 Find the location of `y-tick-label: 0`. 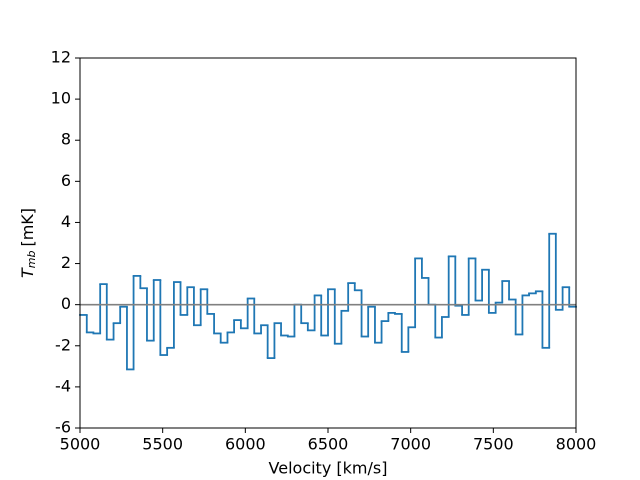

y-tick-label: 0 is located at coordinates (66, 303).